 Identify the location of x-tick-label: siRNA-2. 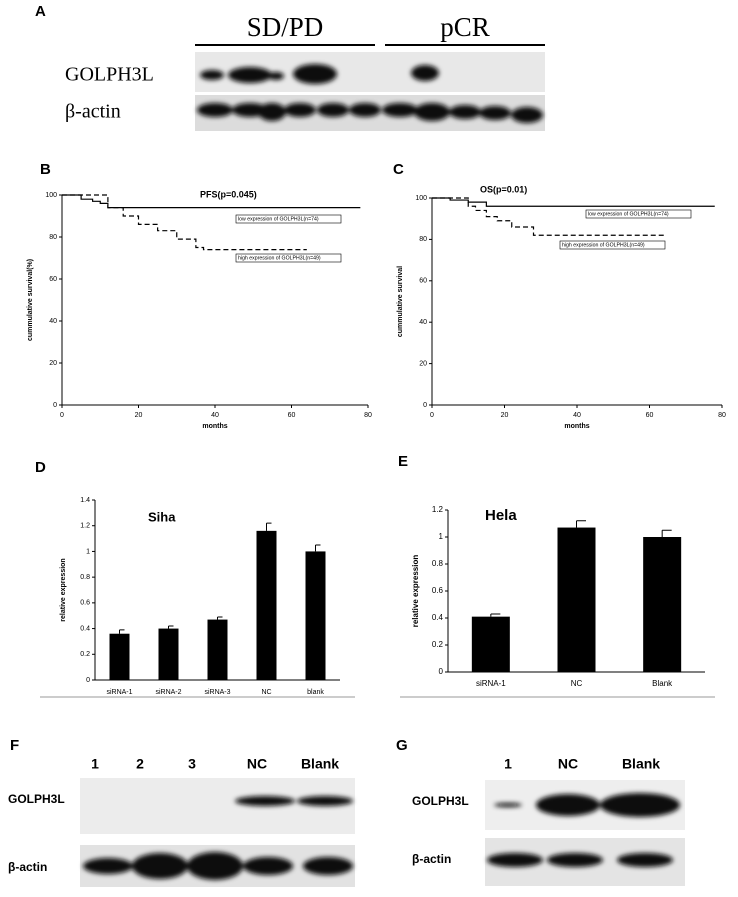
(168, 692).